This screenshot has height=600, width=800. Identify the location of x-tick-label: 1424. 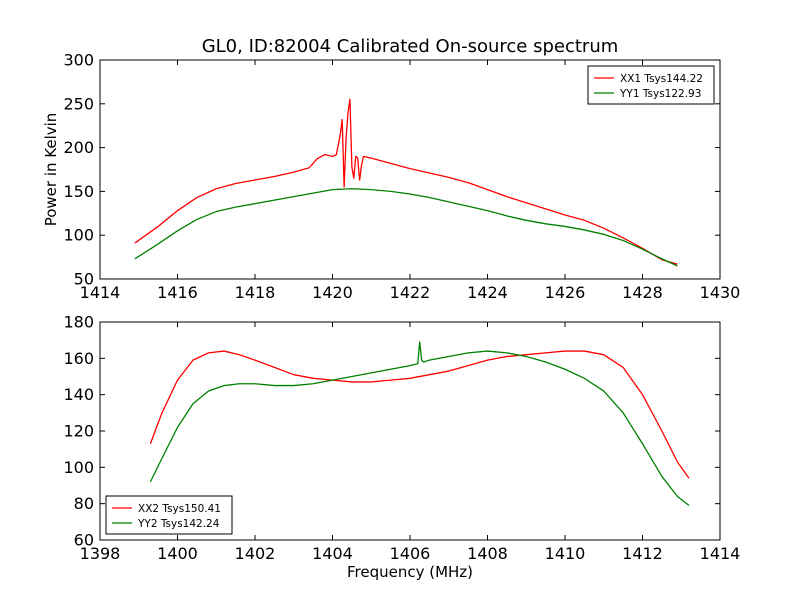
(487, 292).